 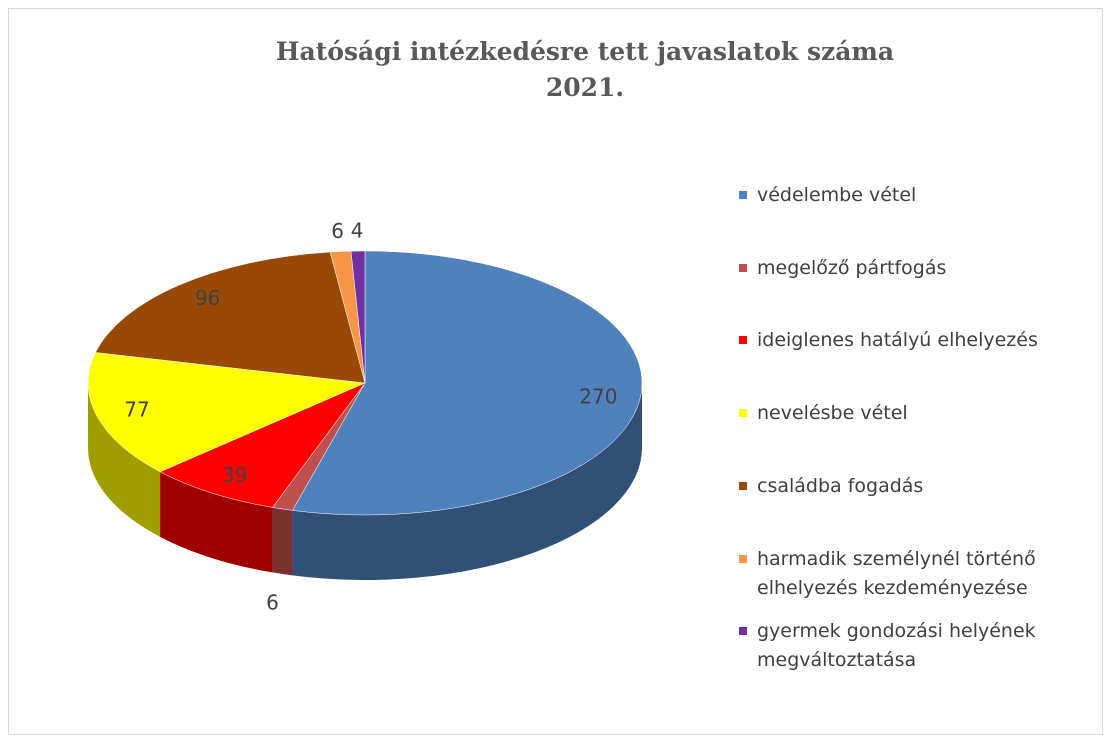 I want to click on legend-label: nevelésbe vétel, so click(x=832, y=413).